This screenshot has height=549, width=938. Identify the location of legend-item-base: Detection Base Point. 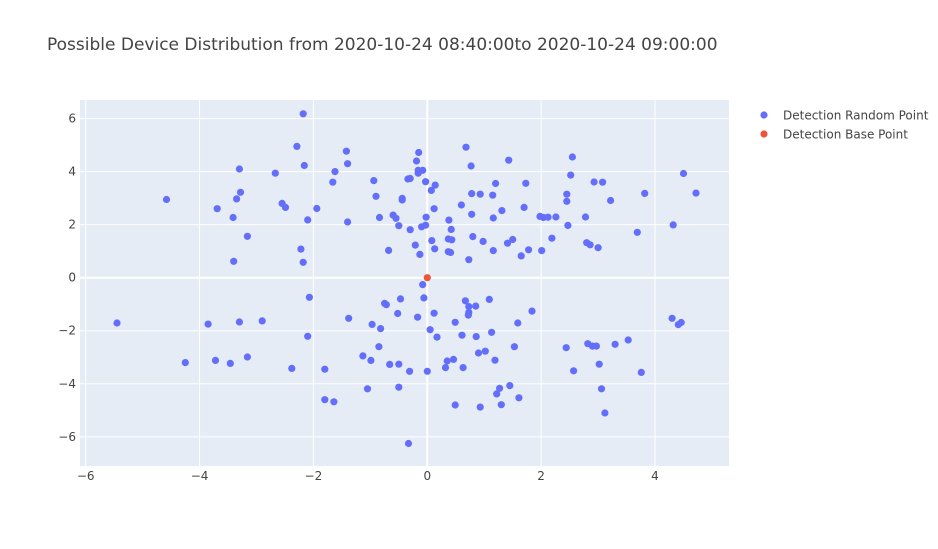
(834, 135).